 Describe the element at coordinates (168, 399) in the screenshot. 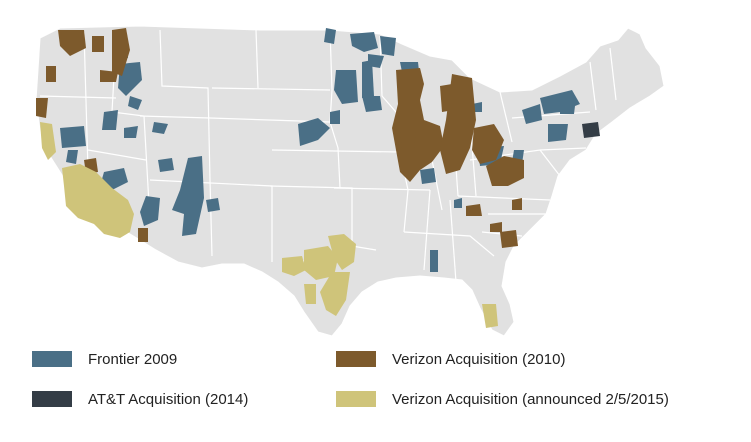

I see `legend-label: AT&T Acquisition (2014)` at that location.